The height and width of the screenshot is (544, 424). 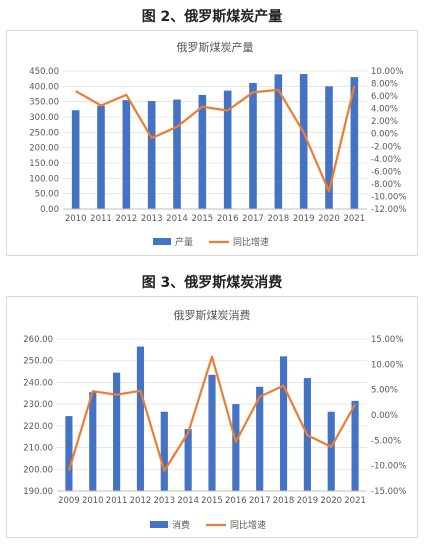 What do you see at coordinates (101, 219) in the screenshot?
I see `production-x-tick: 2011` at bounding box center [101, 219].